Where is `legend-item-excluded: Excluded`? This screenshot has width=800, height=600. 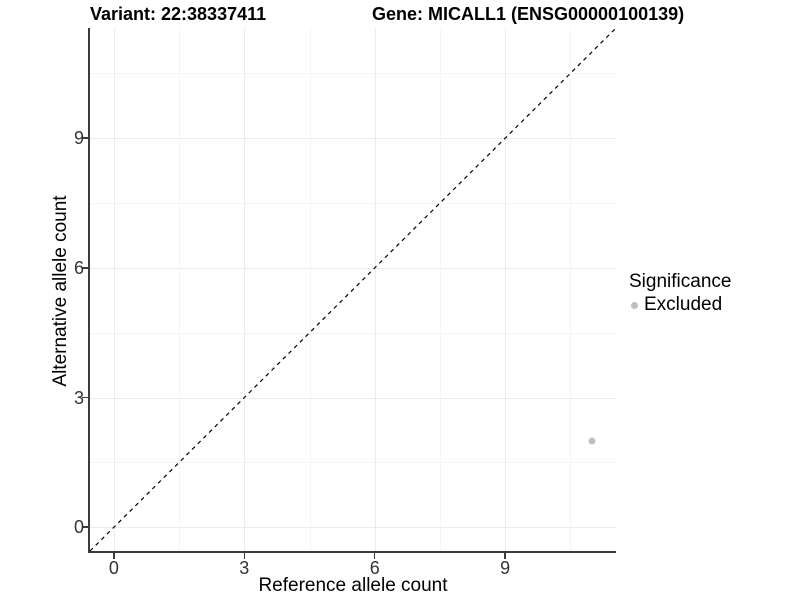 legend-item-excluded: Excluded is located at coordinates (680, 305).